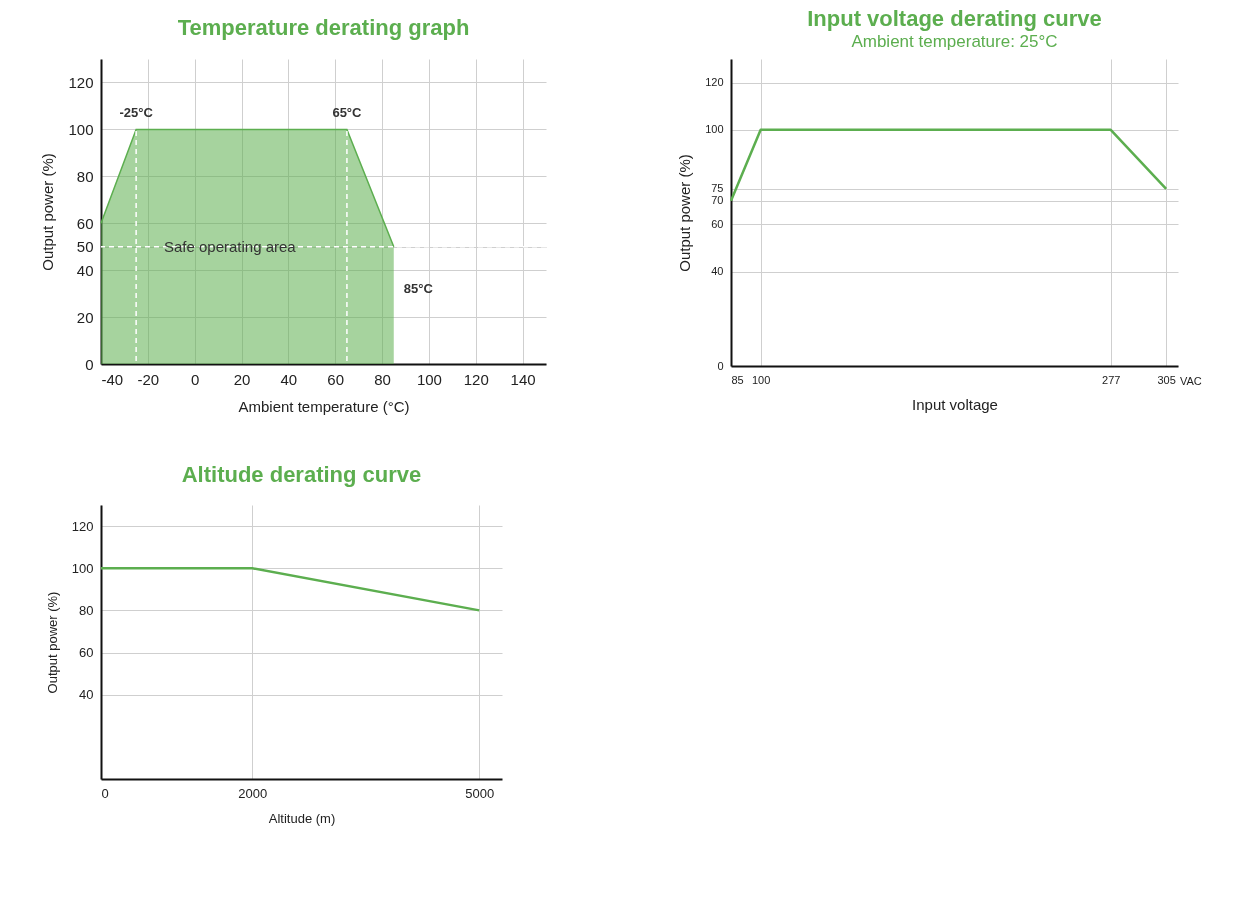 The height and width of the screenshot is (905, 1259). What do you see at coordinates (954, 41) in the screenshot?
I see `chart-subtitle: Ambient temperature: 25°C` at bounding box center [954, 41].